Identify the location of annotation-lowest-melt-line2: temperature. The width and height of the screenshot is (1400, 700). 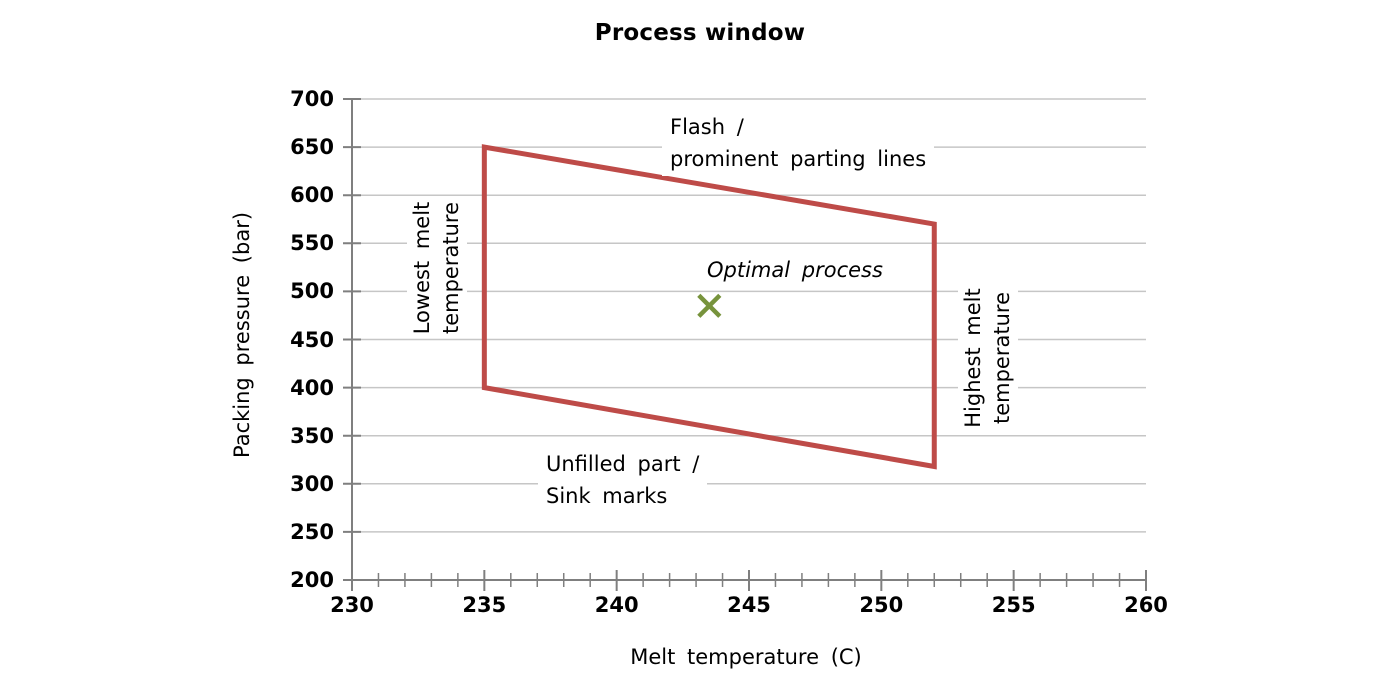
(451, 268).